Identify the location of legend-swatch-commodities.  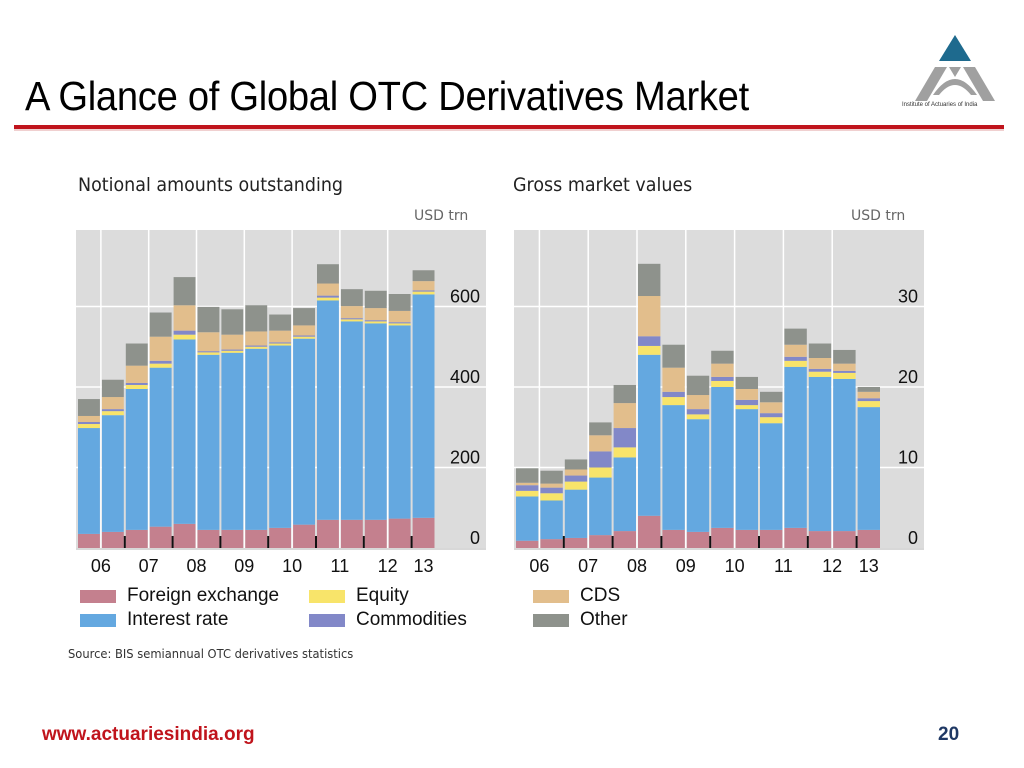
(327, 620).